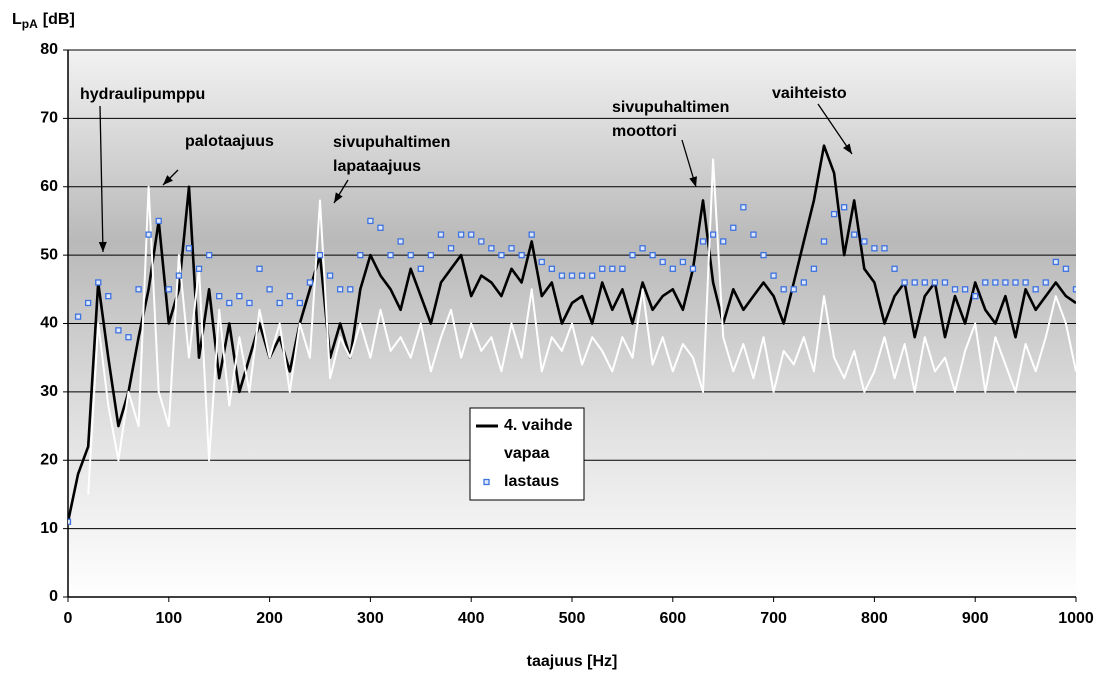 The width and height of the screenshot is (1104, 678). What do you see at coordinates (142, 94) in the screenshot?
I see `annotation-text: hydraulipumppu` at bounding box center [142, 94].